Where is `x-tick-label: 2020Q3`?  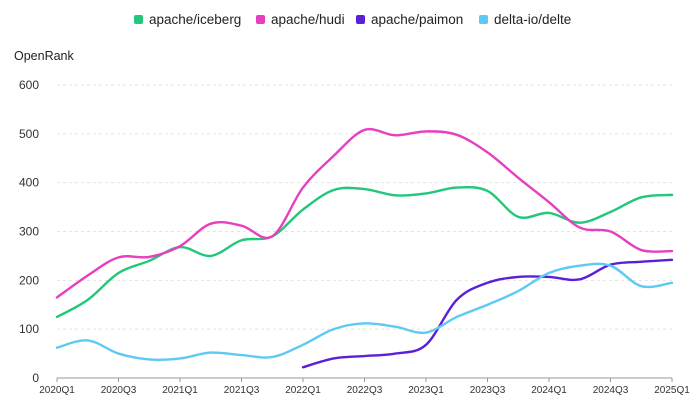
x-tick-label: 2020Q3 is located at coordinates (119, 390).